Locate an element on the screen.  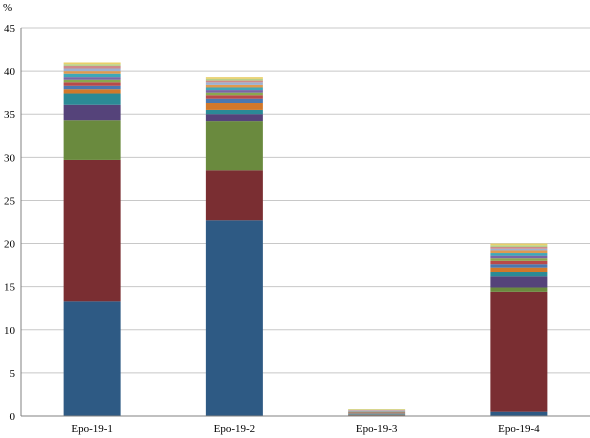
y-tick-label: 0 is located at coordinates (13, 417).